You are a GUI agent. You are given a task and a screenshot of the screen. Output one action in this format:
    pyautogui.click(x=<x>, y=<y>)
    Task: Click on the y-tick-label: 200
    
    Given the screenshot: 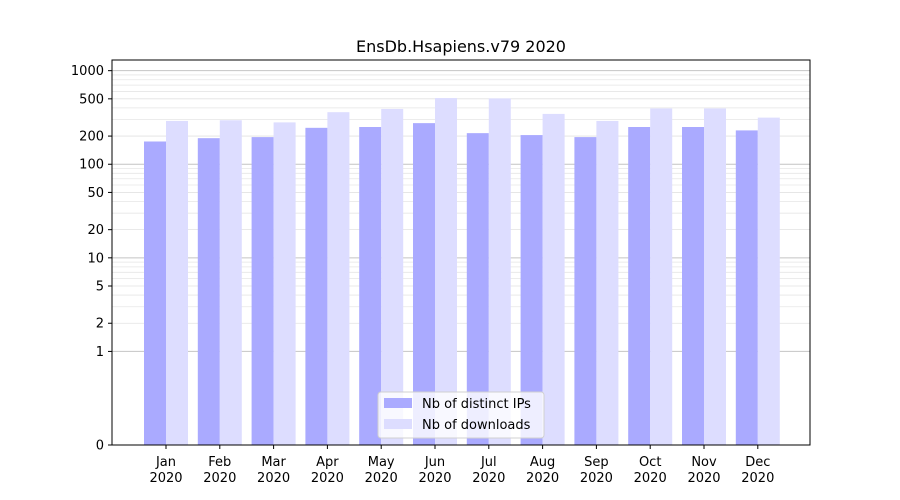 What is the action you would take?
    pyautogui.click(x=91, y=137)
    